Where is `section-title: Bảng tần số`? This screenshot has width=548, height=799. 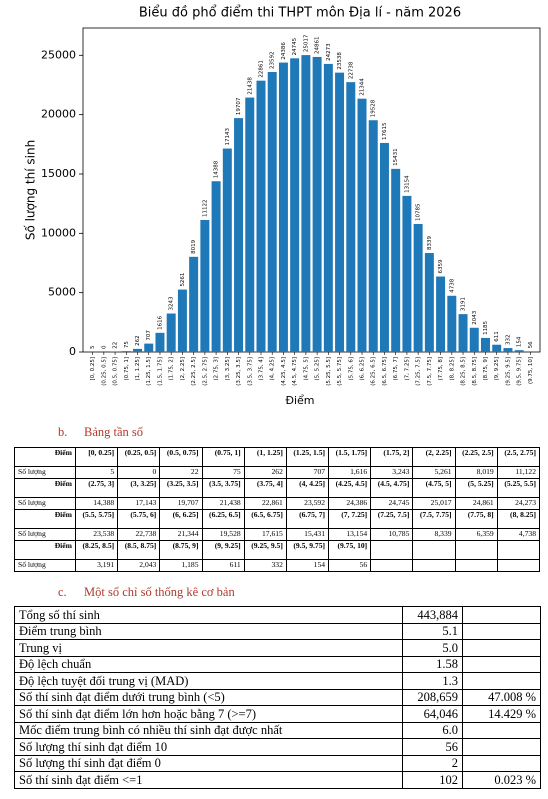
section-title: Bảng tần số is located at coordinates (114, 432).